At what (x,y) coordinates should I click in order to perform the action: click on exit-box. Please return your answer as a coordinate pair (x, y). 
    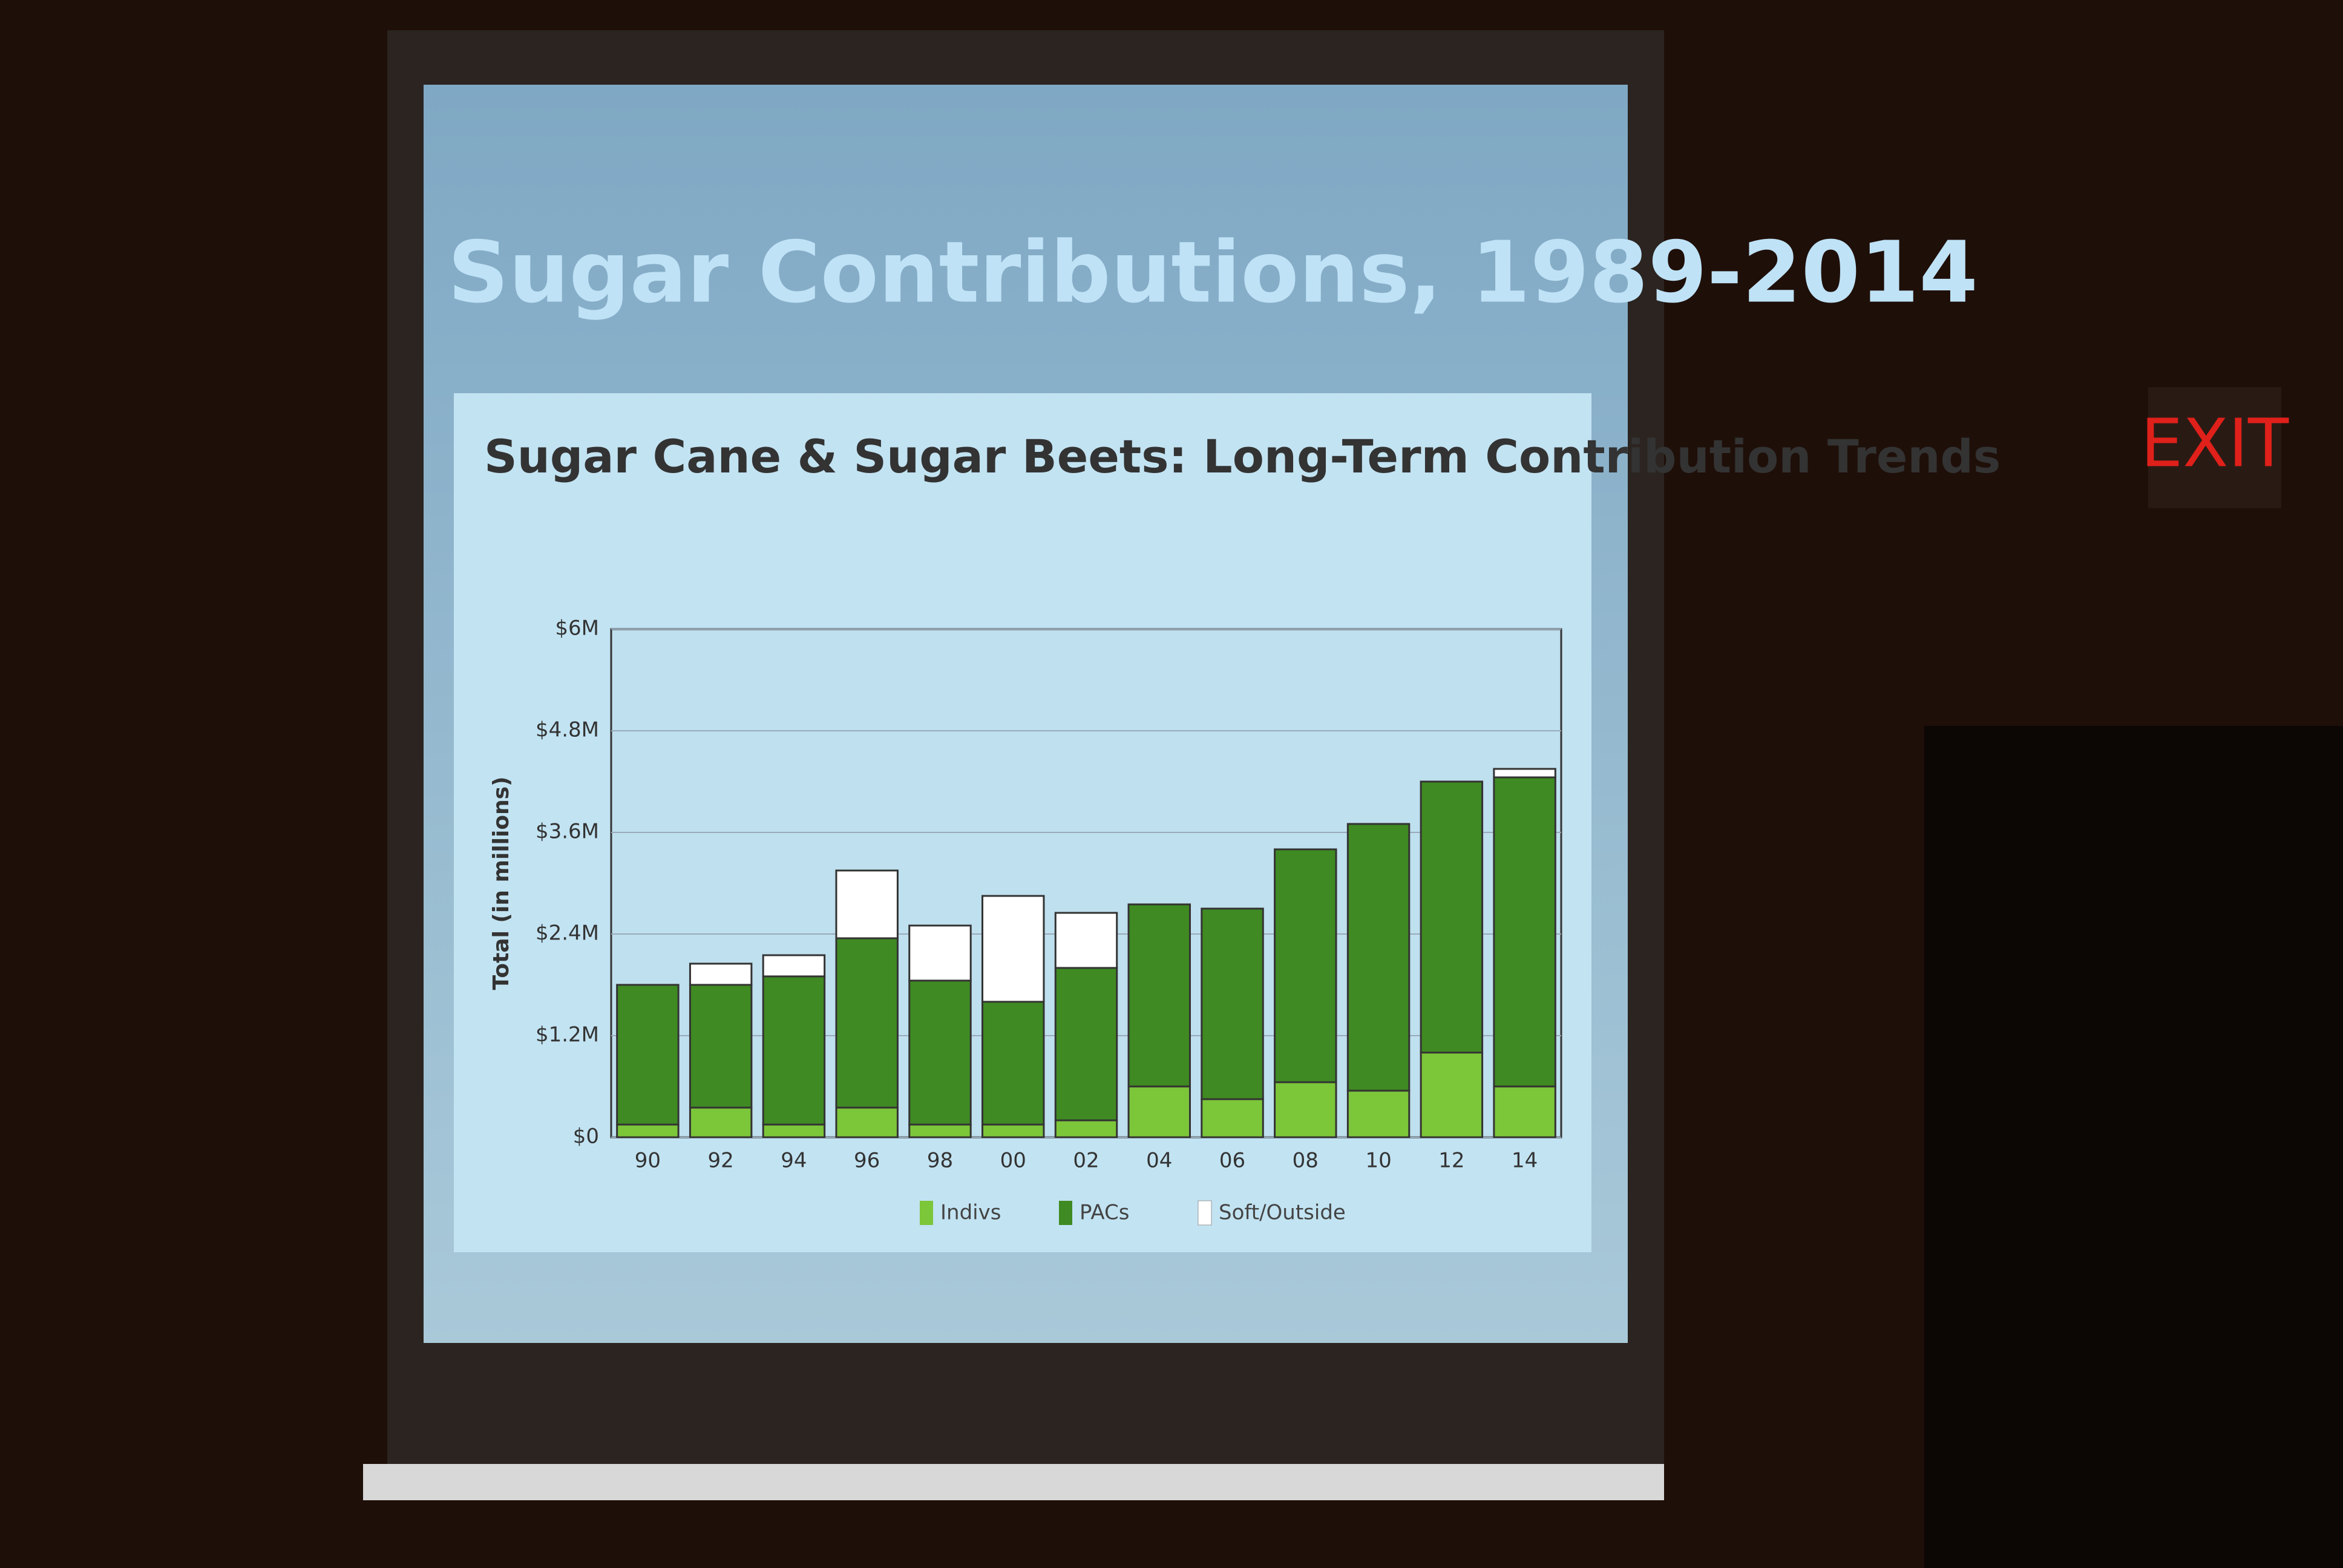
    Looking at the image, I should click on (2214, 448).